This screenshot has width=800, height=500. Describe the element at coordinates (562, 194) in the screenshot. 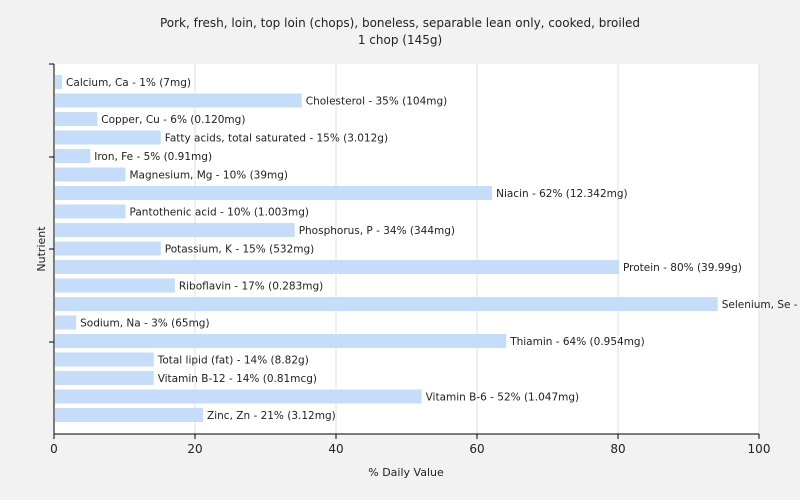

I see `bar-label-6: Niacin - 62% (12.342mg)` at that location.